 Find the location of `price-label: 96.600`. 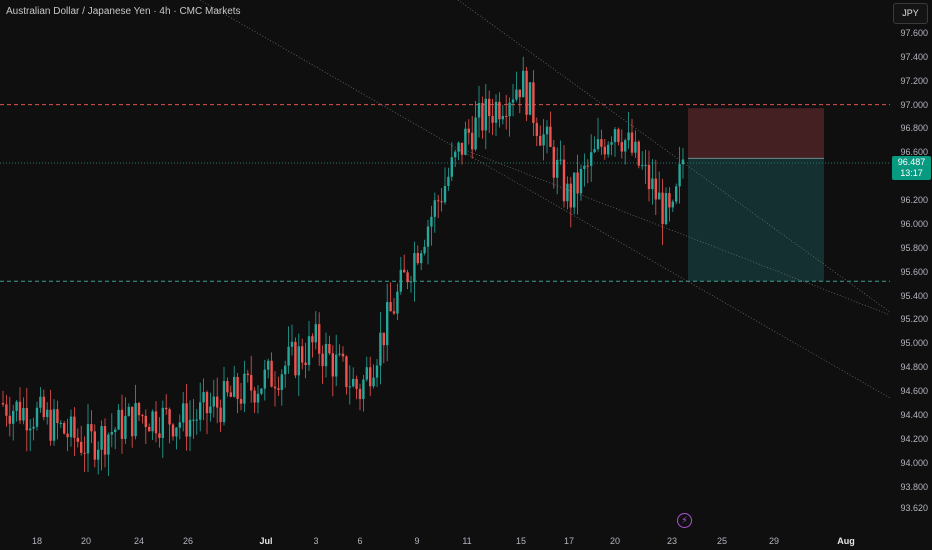

price-label: 96.600 is located at coordinates (914, 152).